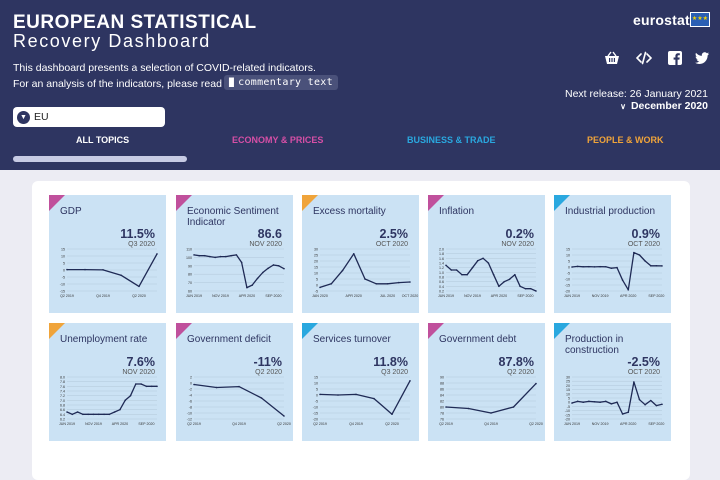 The image size is (720, 480). Describe the element at coordinates (102, 140) in the screenshot. I see `tab-all-topics: ALL TOPICS` at that location.